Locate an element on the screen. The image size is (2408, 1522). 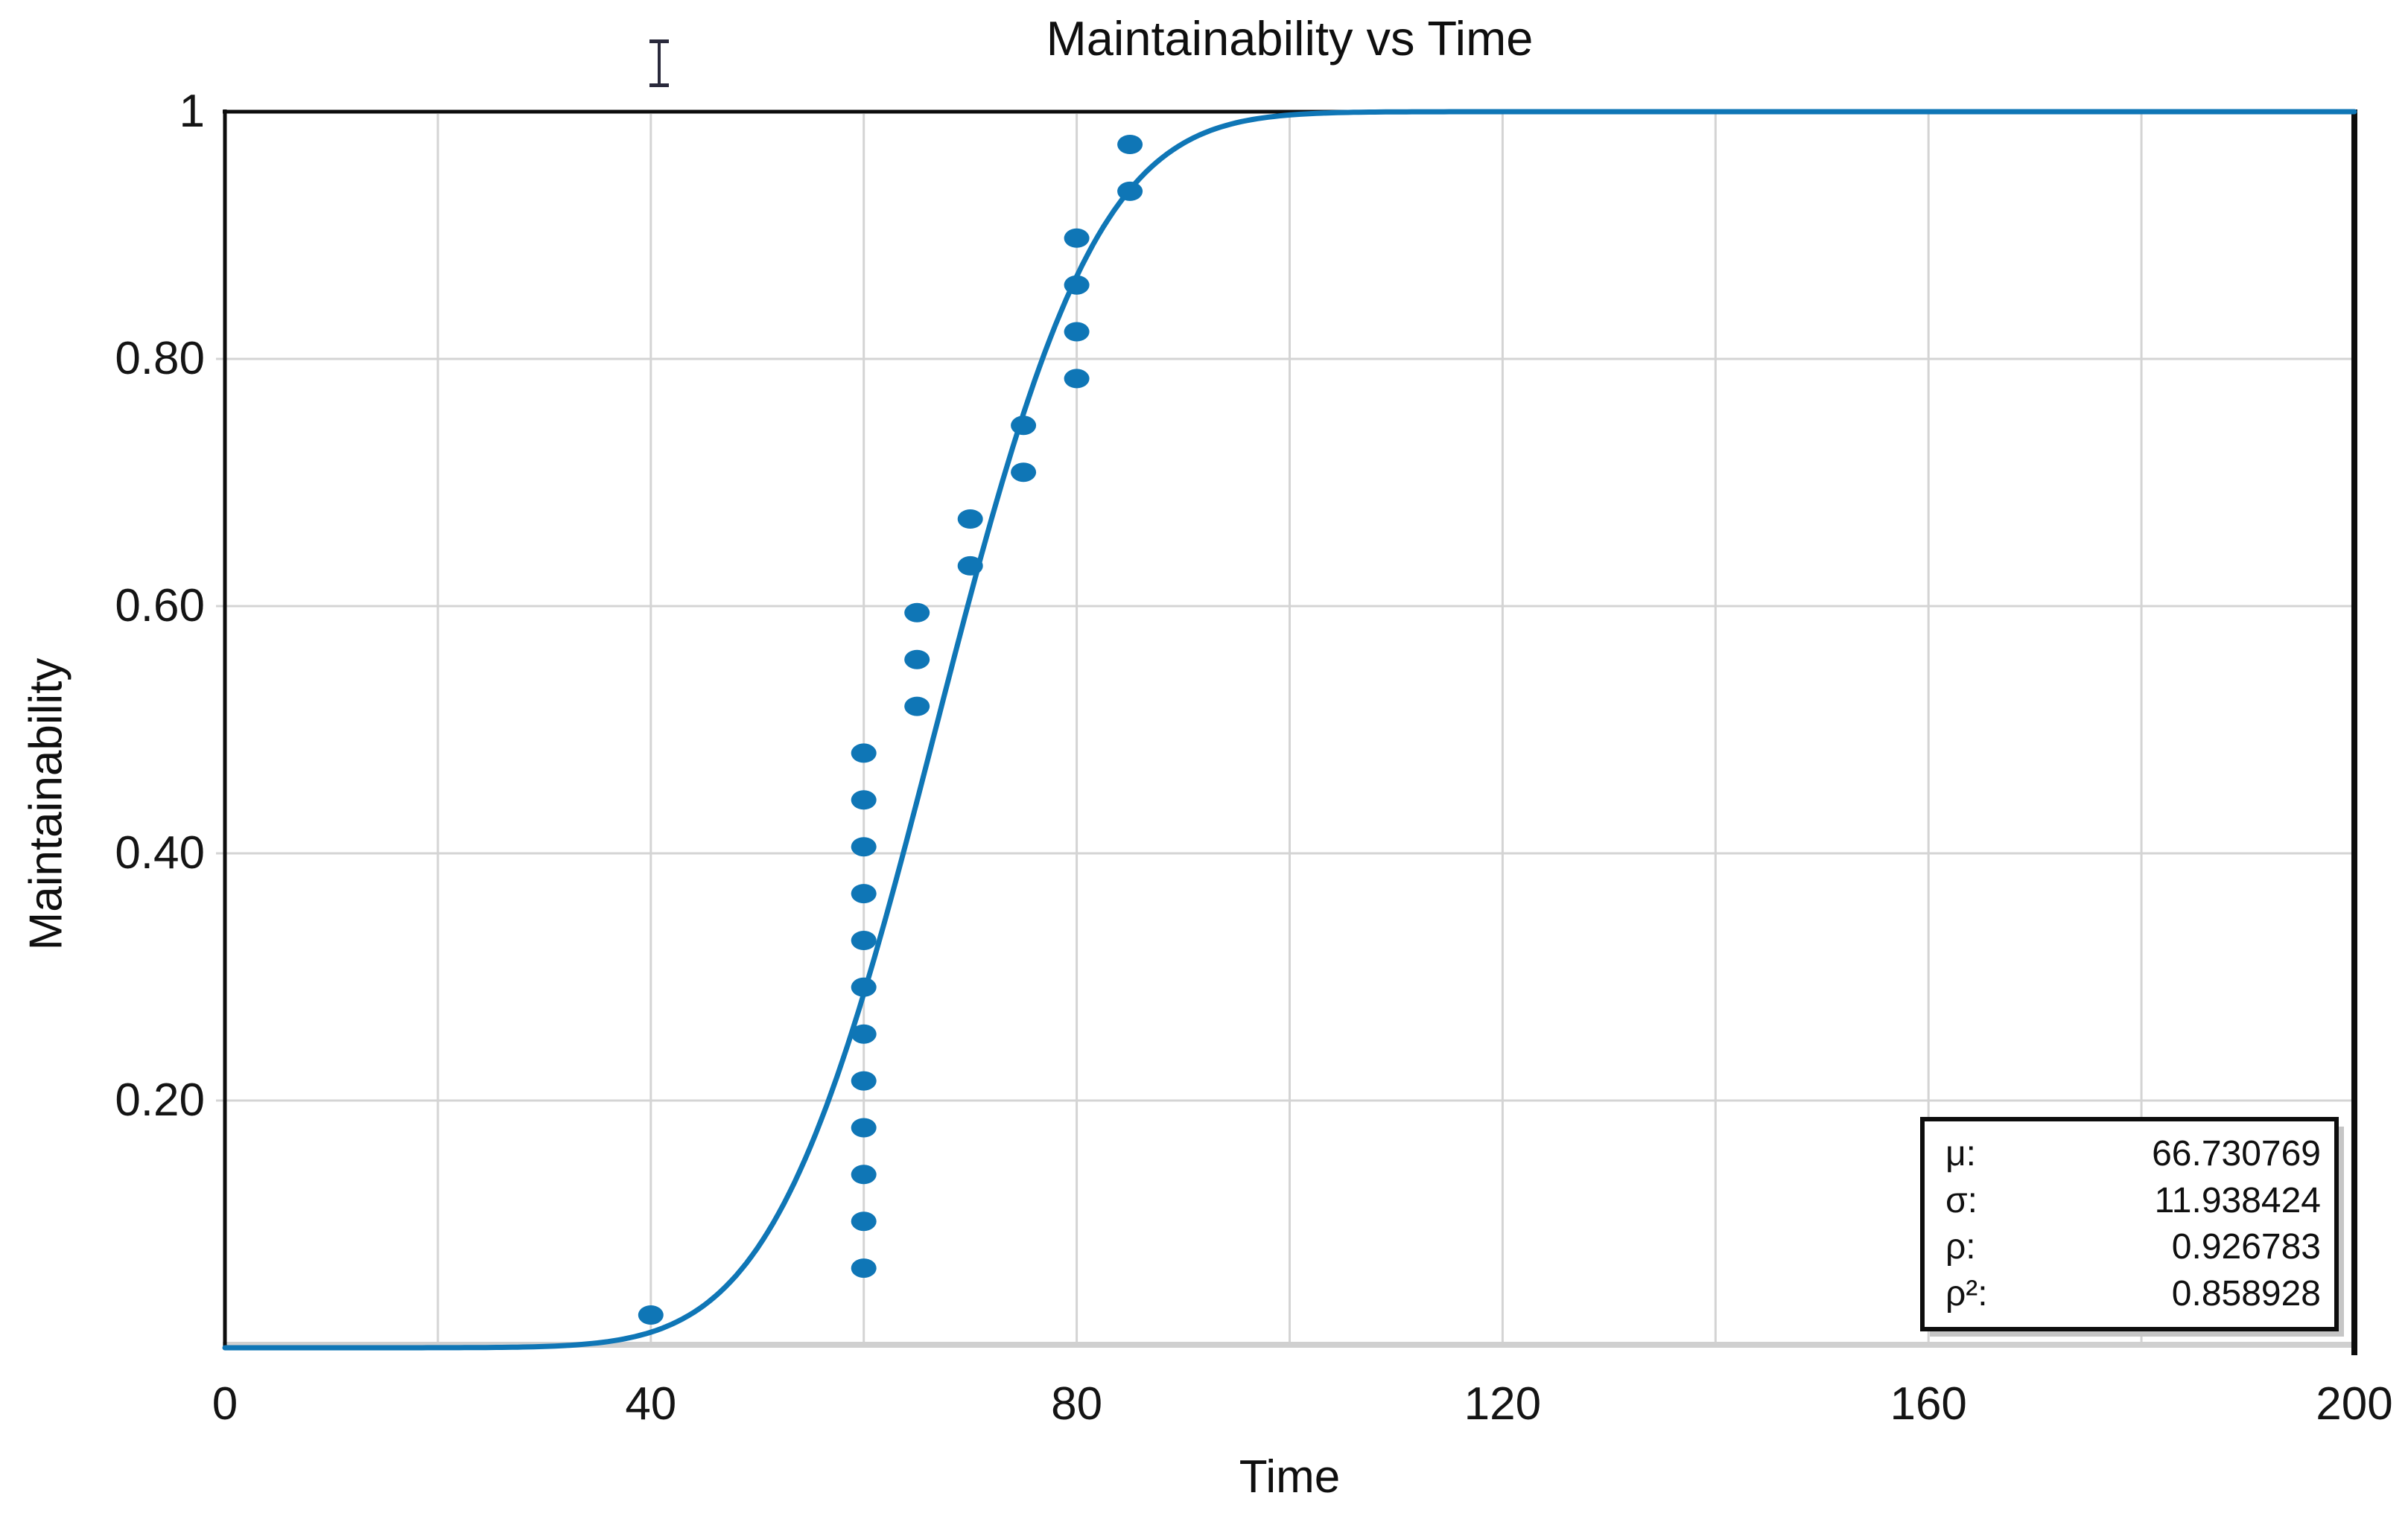
stat-row: ρ: 0.926783 is located at coordinates (2133, 1247).